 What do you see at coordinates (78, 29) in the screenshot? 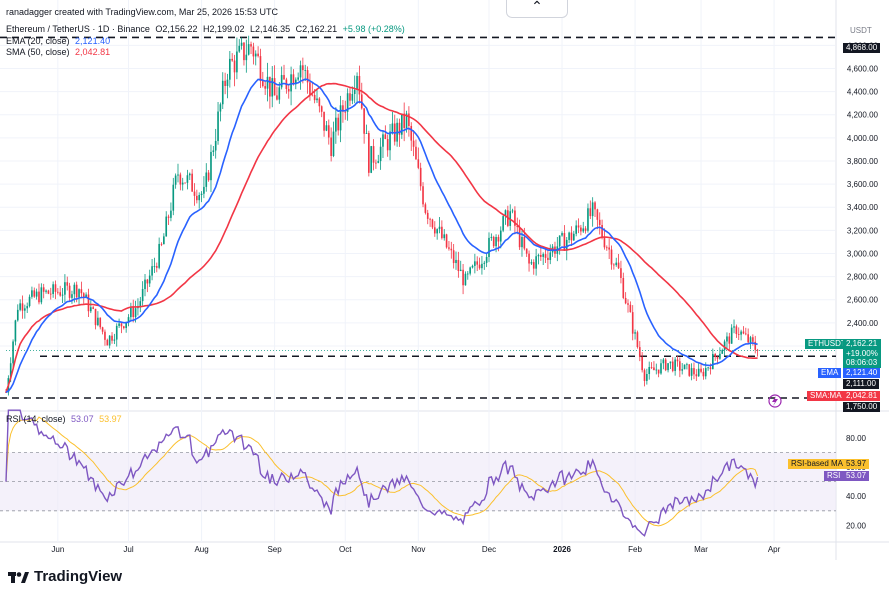
I see `symbol-name: Ethereum / TetherUS · 1D · Binance` at bounding box center [78, 29].